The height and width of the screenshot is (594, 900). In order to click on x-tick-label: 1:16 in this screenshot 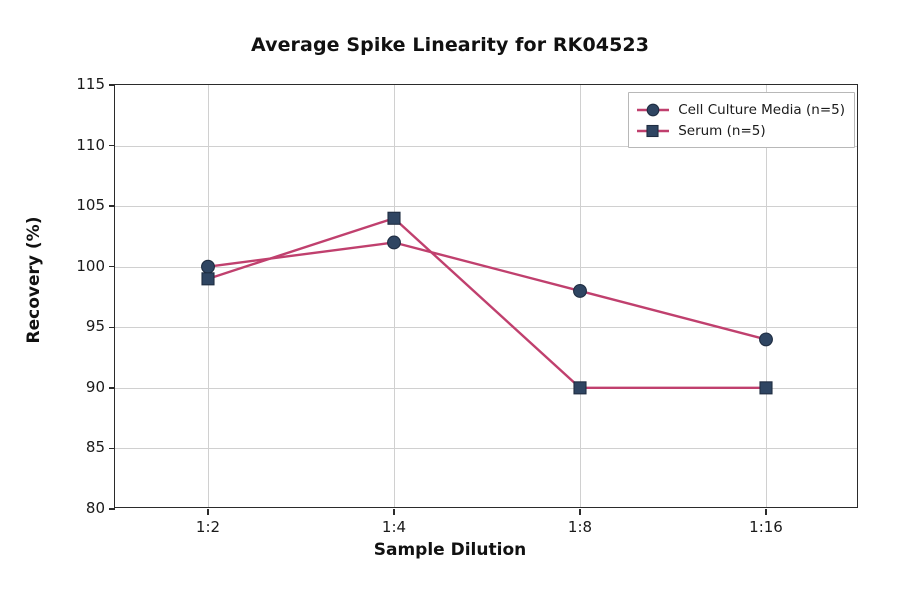, I will do `click(766, 527)`.